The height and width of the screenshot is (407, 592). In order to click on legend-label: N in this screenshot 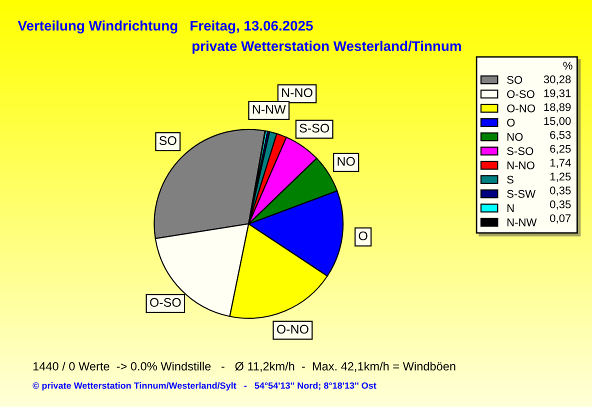, I will do `click(510, 208)`.